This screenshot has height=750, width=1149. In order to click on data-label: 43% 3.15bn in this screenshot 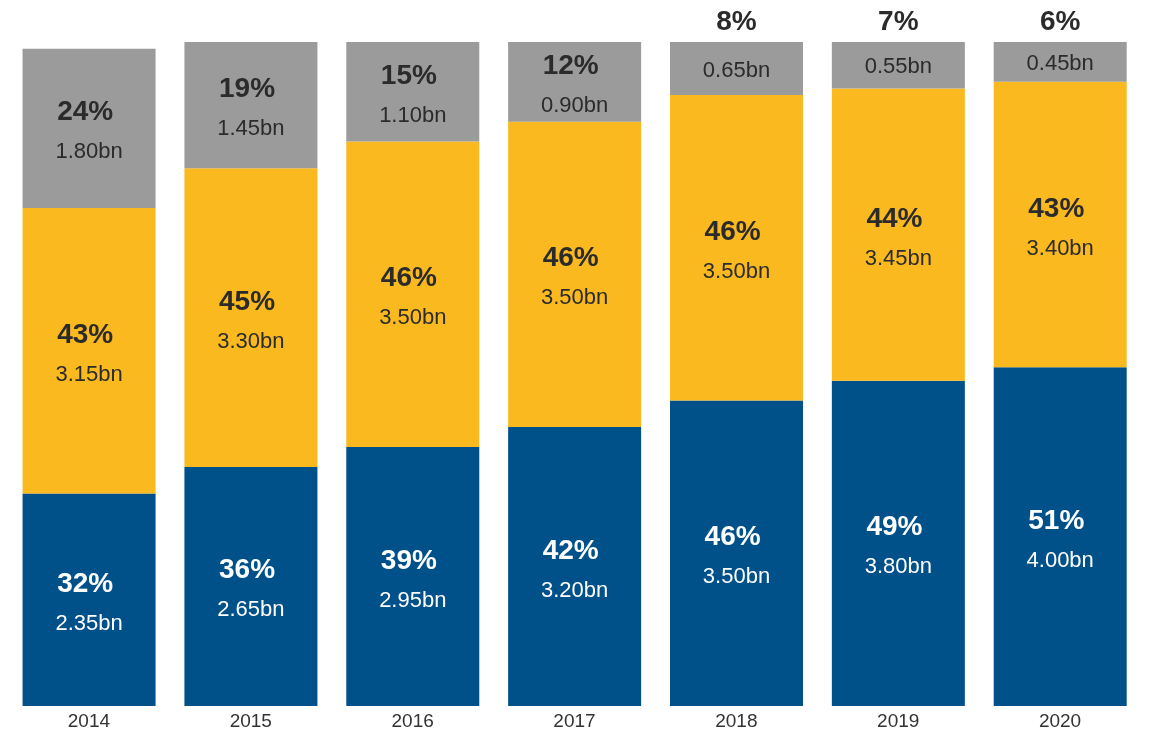, I will do `click(89, 351)`.